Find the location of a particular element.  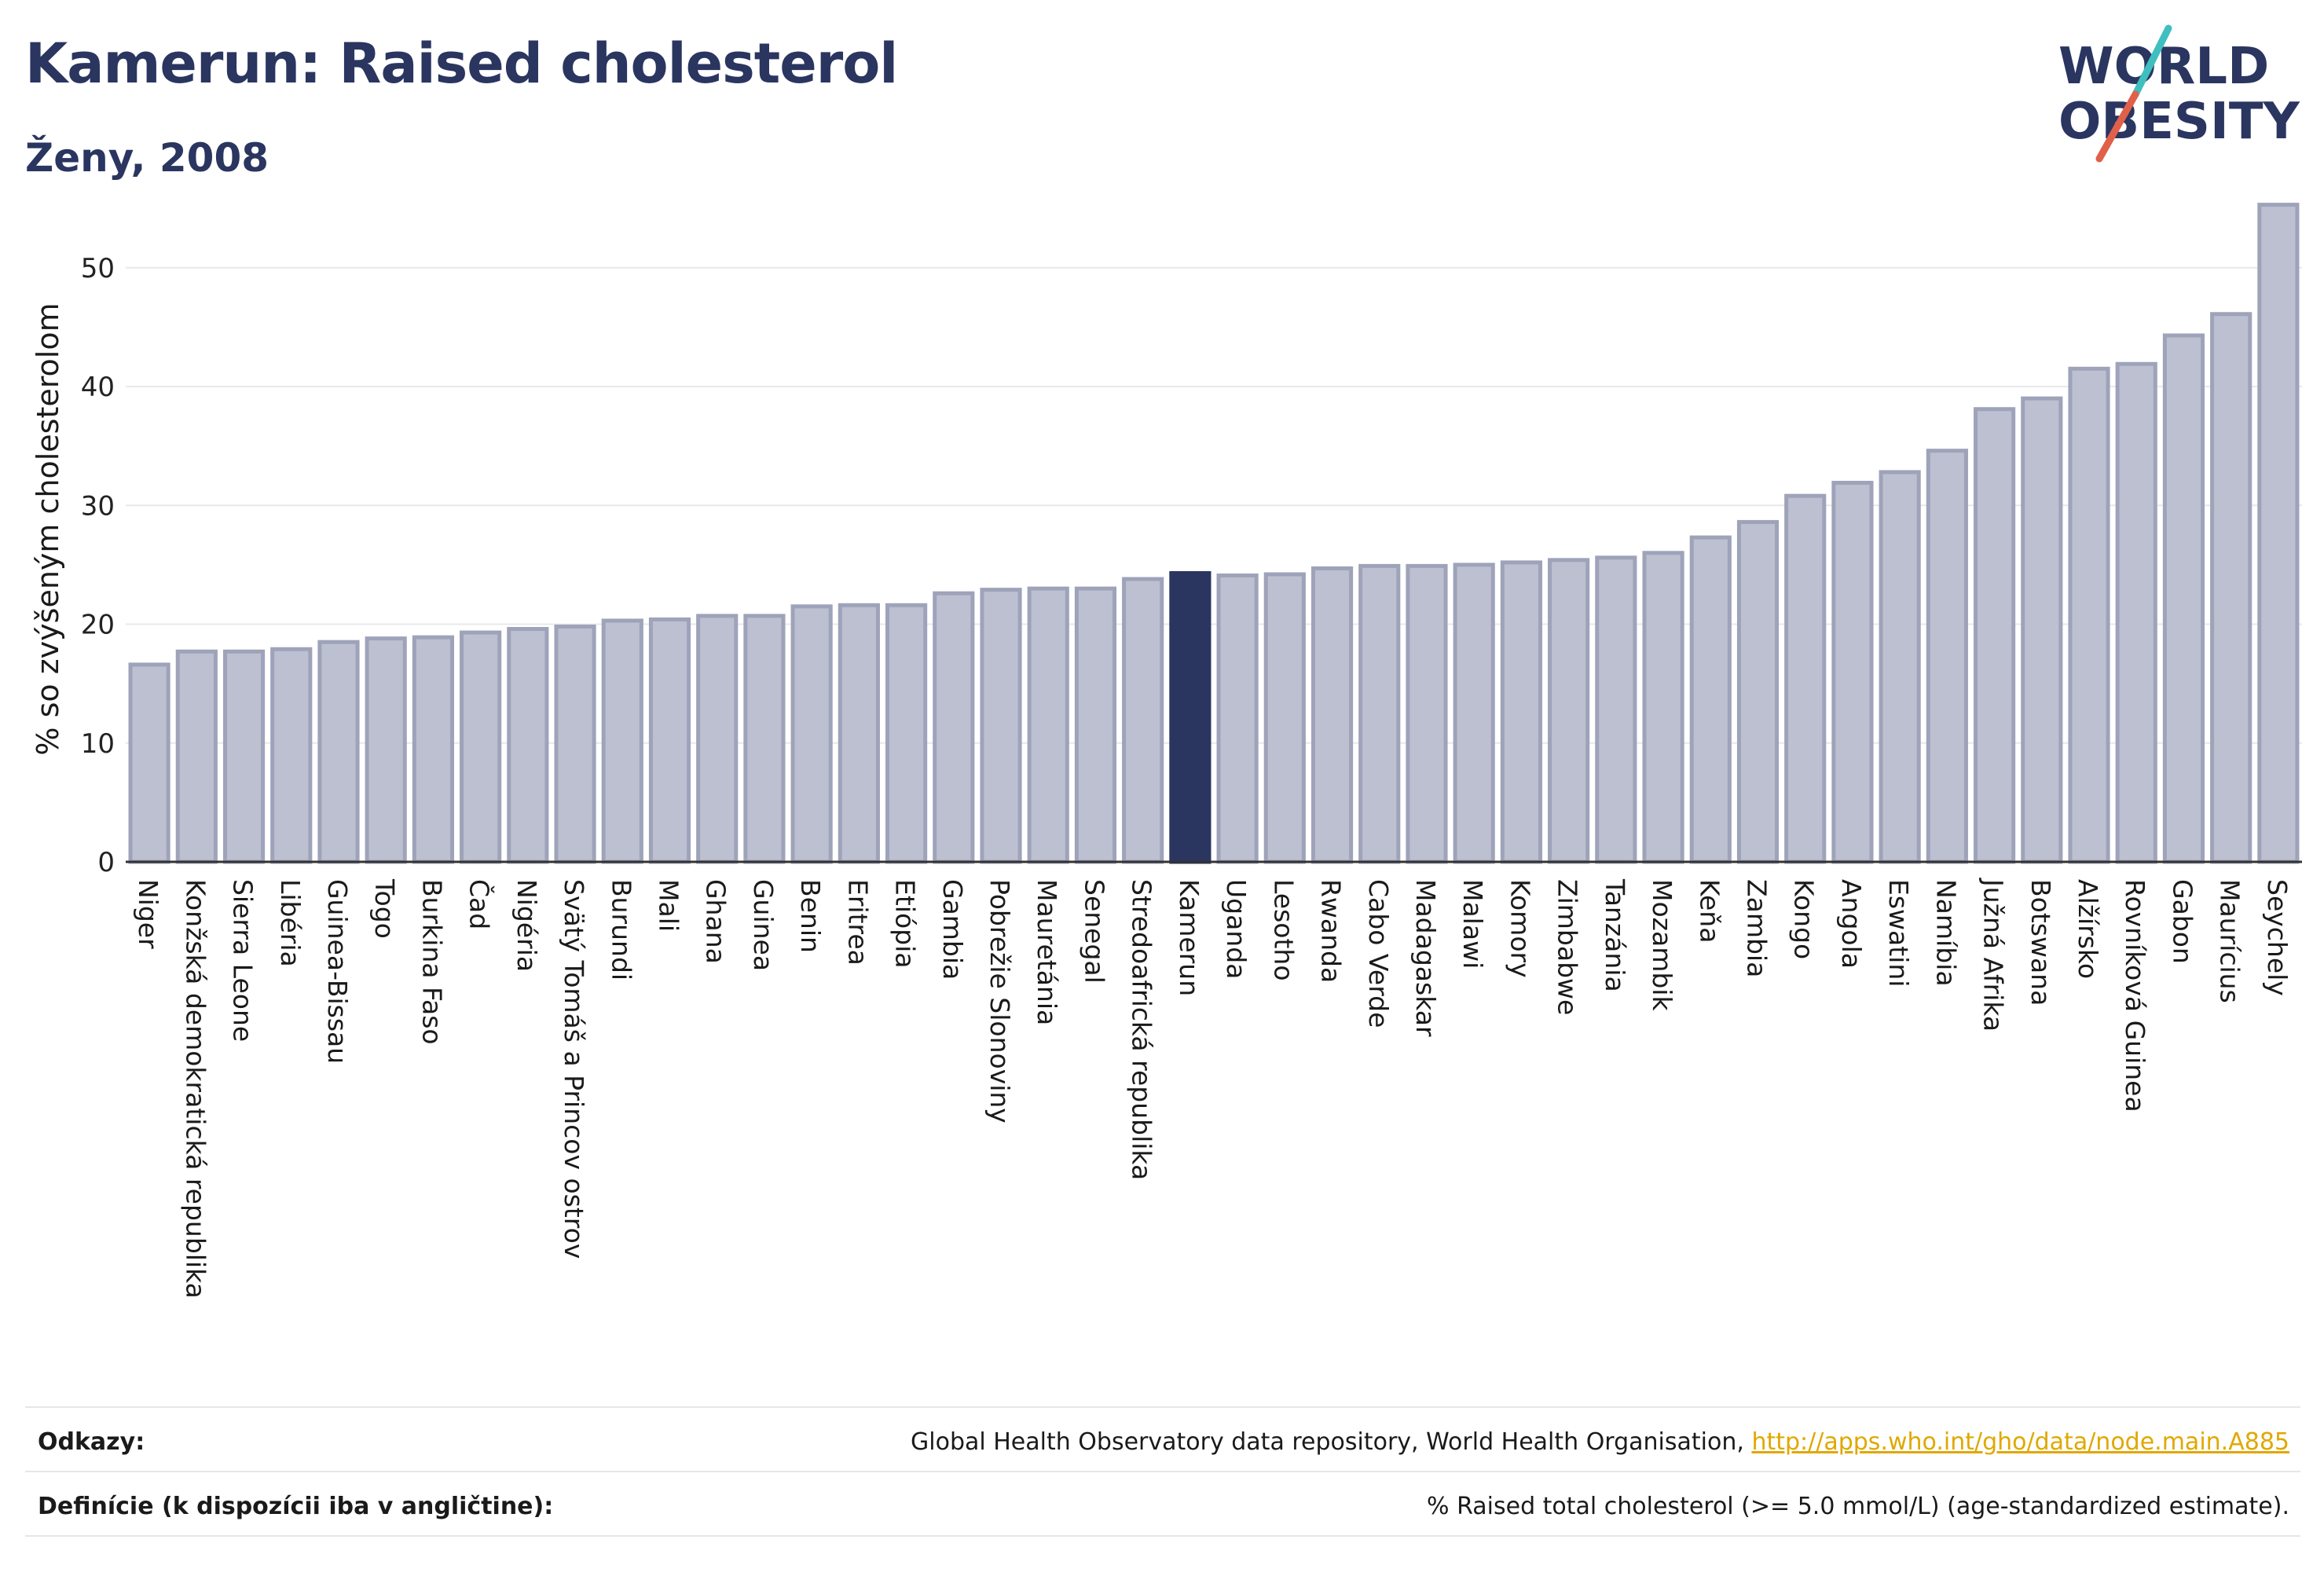

footer-divider-bottom is located at coordinates (1162, 1536).